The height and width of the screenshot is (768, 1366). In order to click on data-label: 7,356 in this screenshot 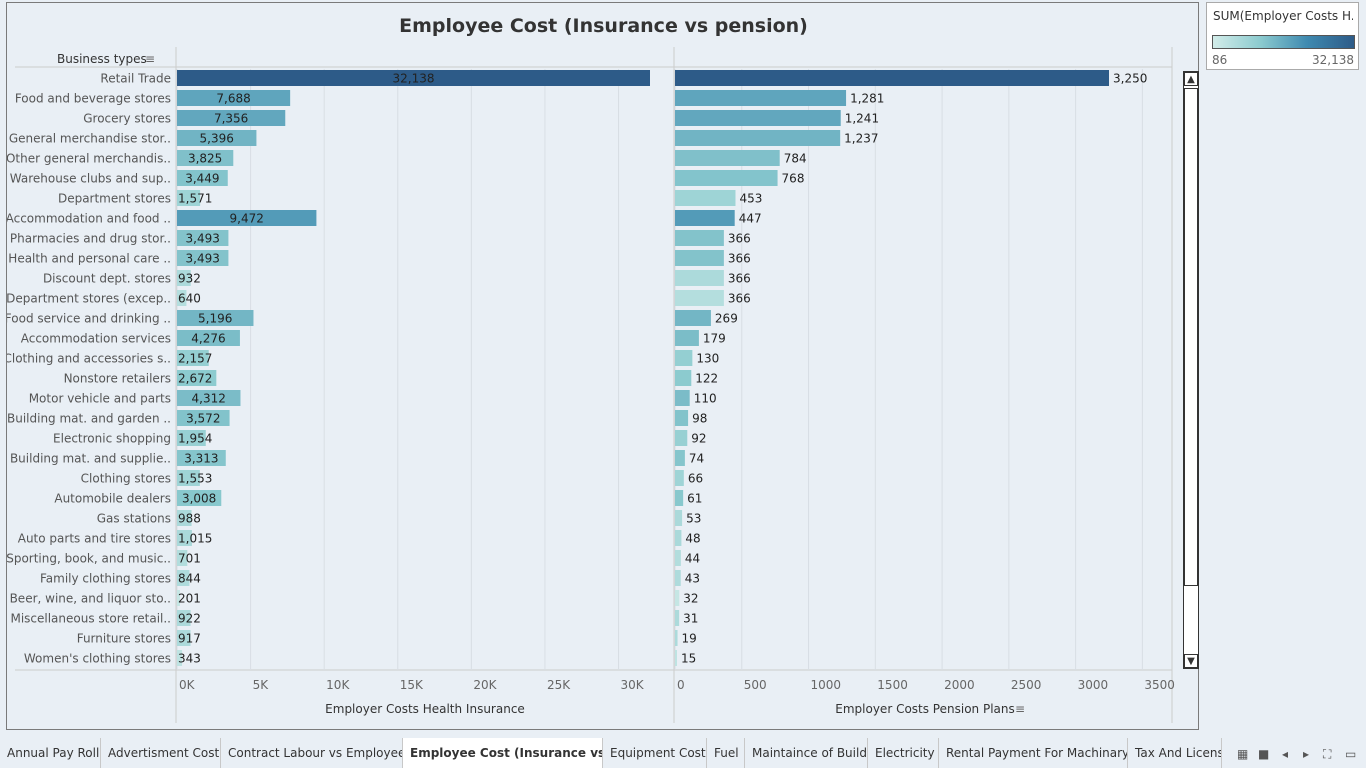, I will do `click(231, 119)`.